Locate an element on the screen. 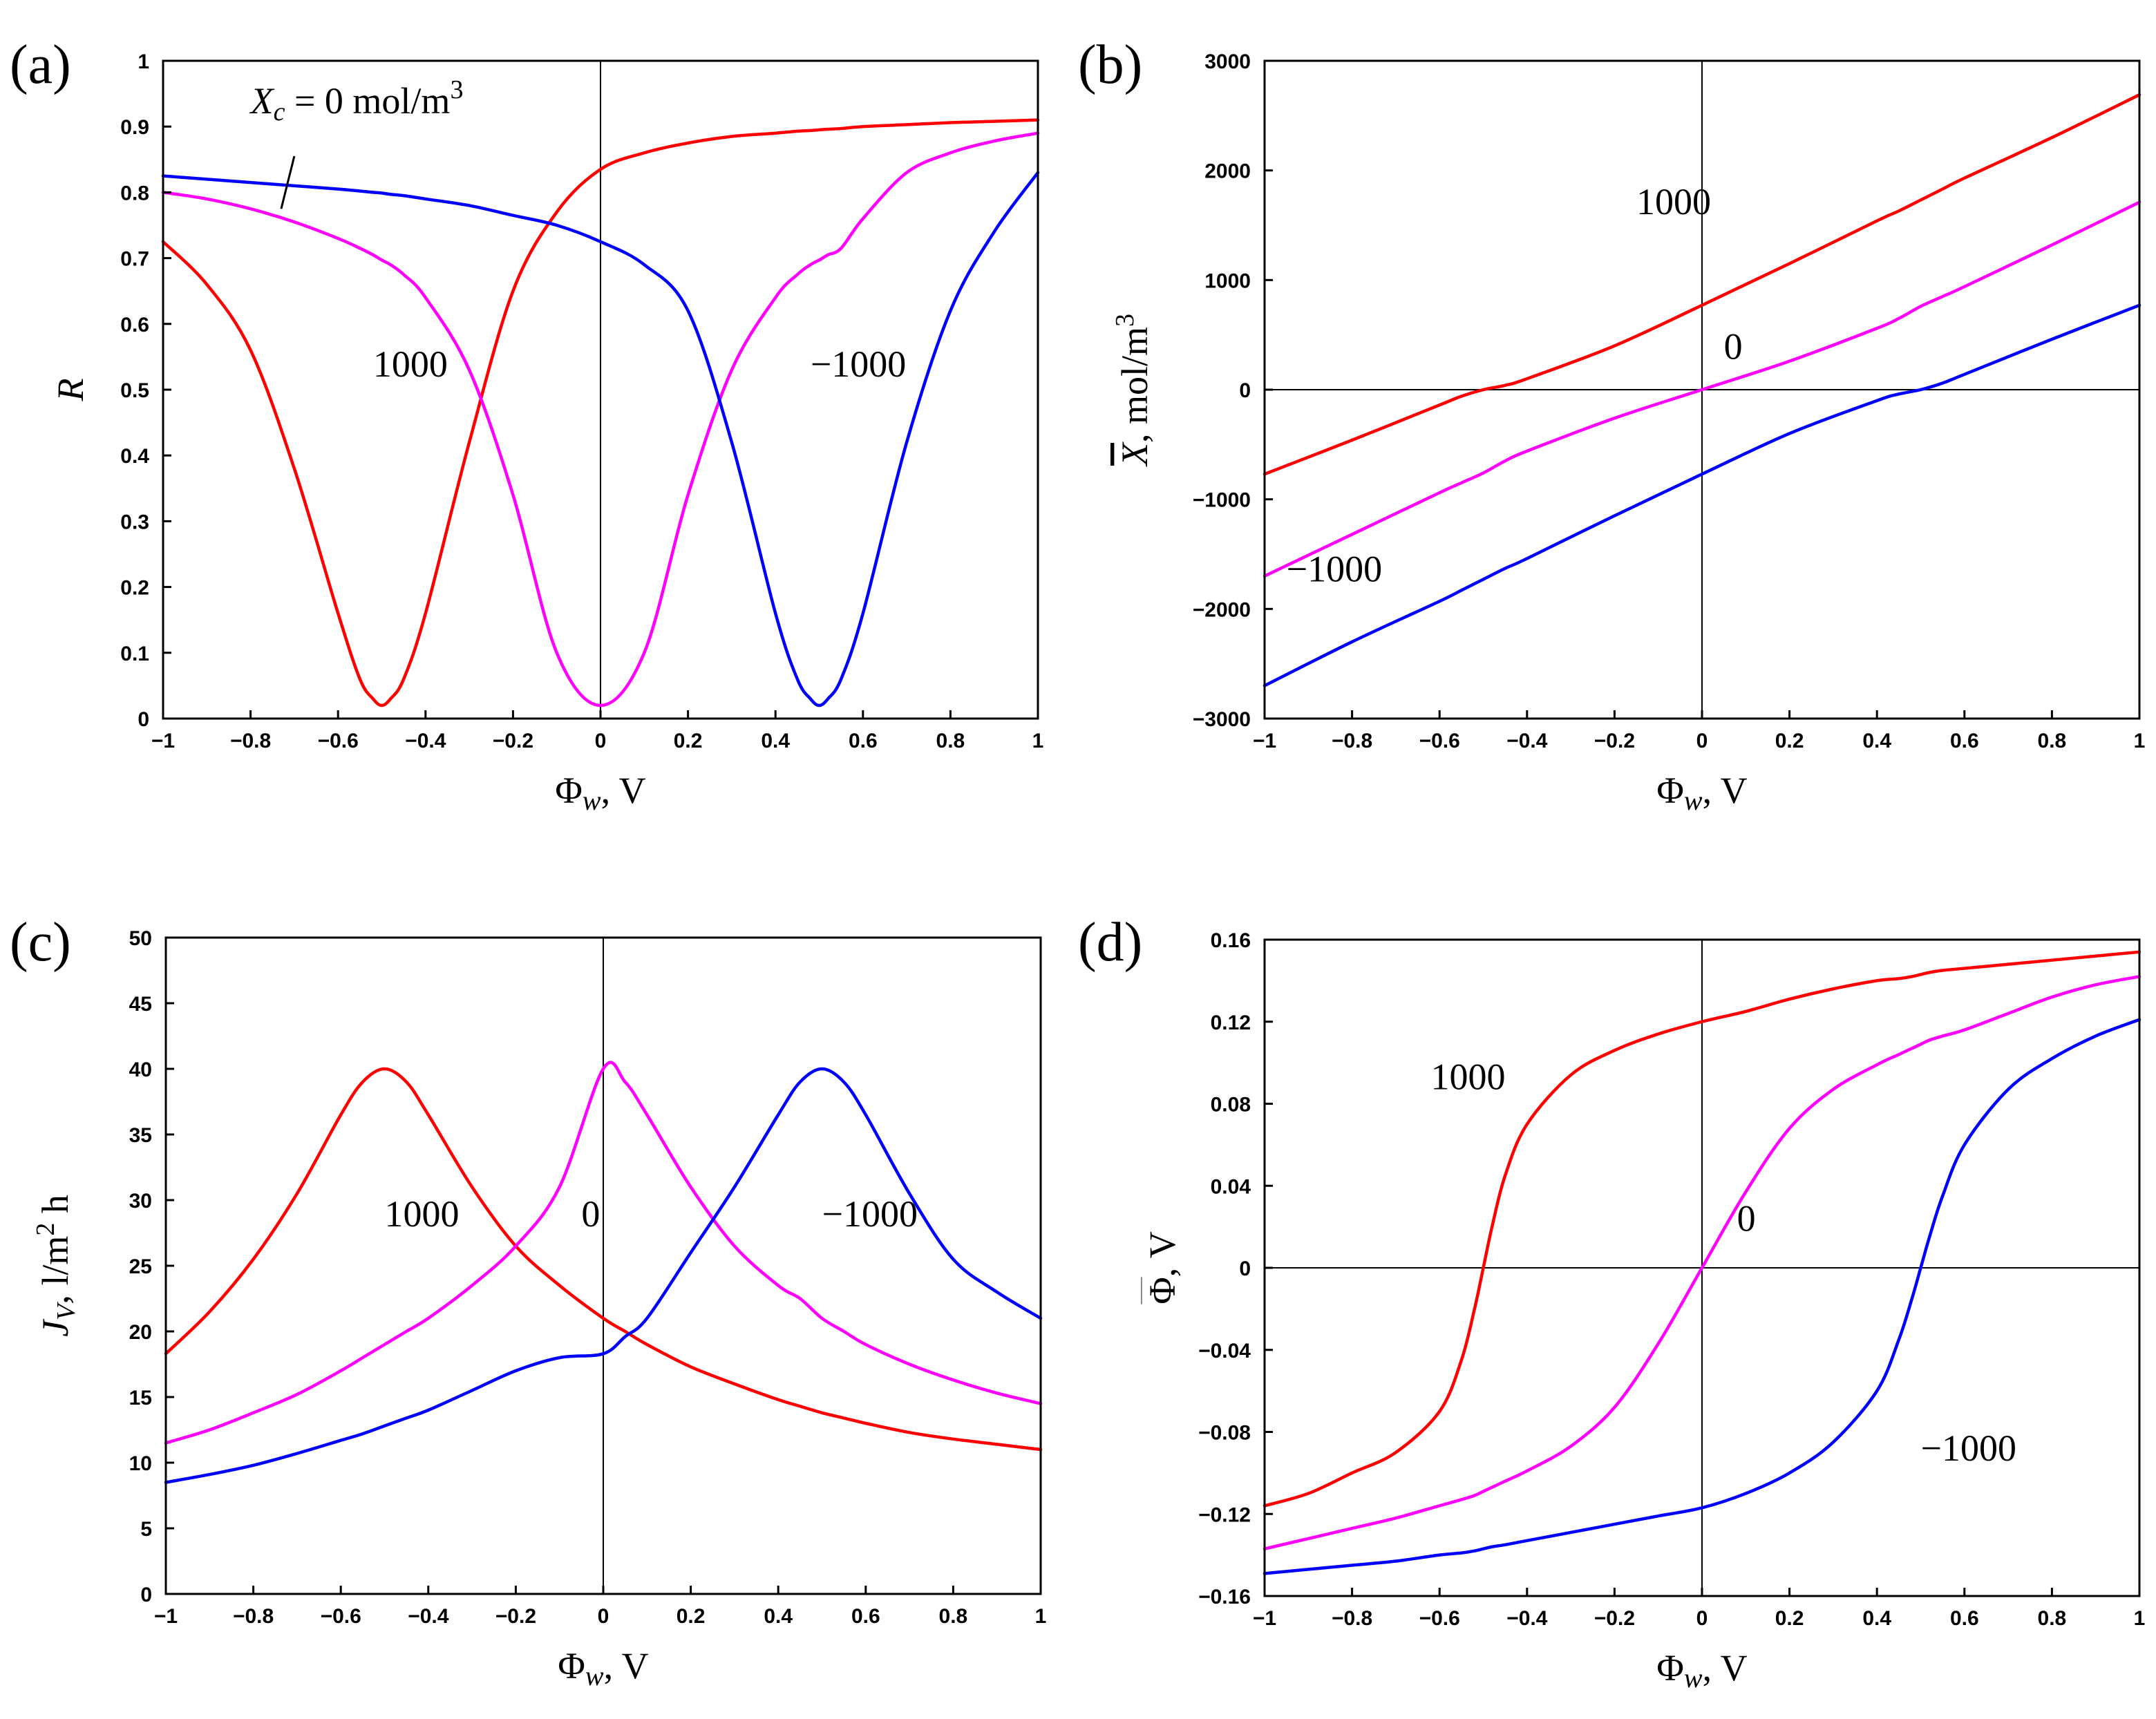  xc-annotation: Xc = 0 mol/m3 is located at coordinates (356, 100).